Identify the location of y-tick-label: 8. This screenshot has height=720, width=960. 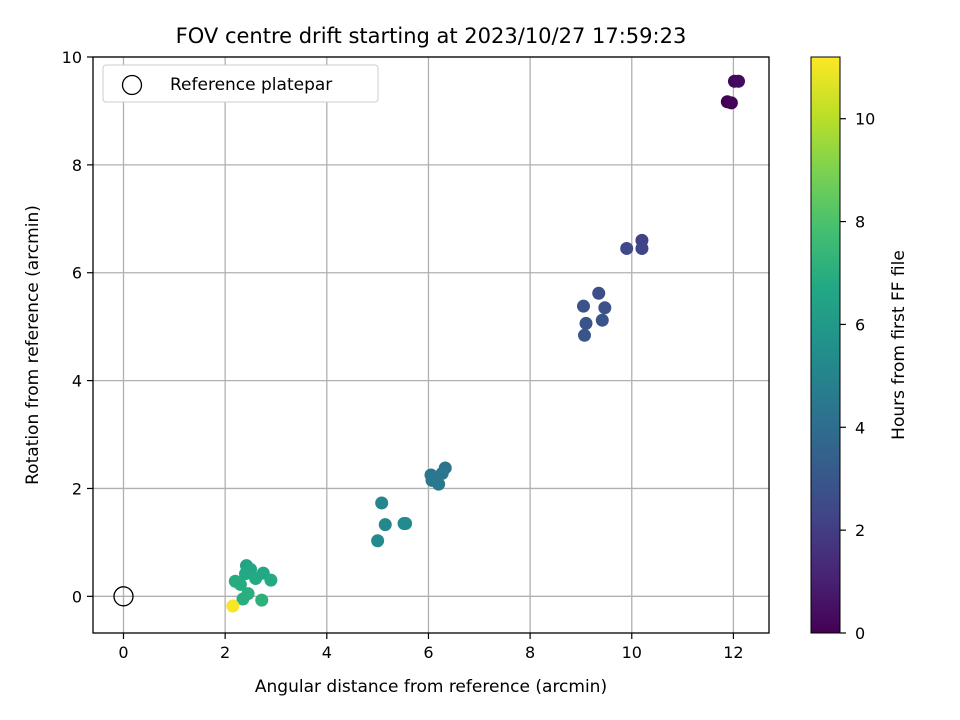
(77, 165).